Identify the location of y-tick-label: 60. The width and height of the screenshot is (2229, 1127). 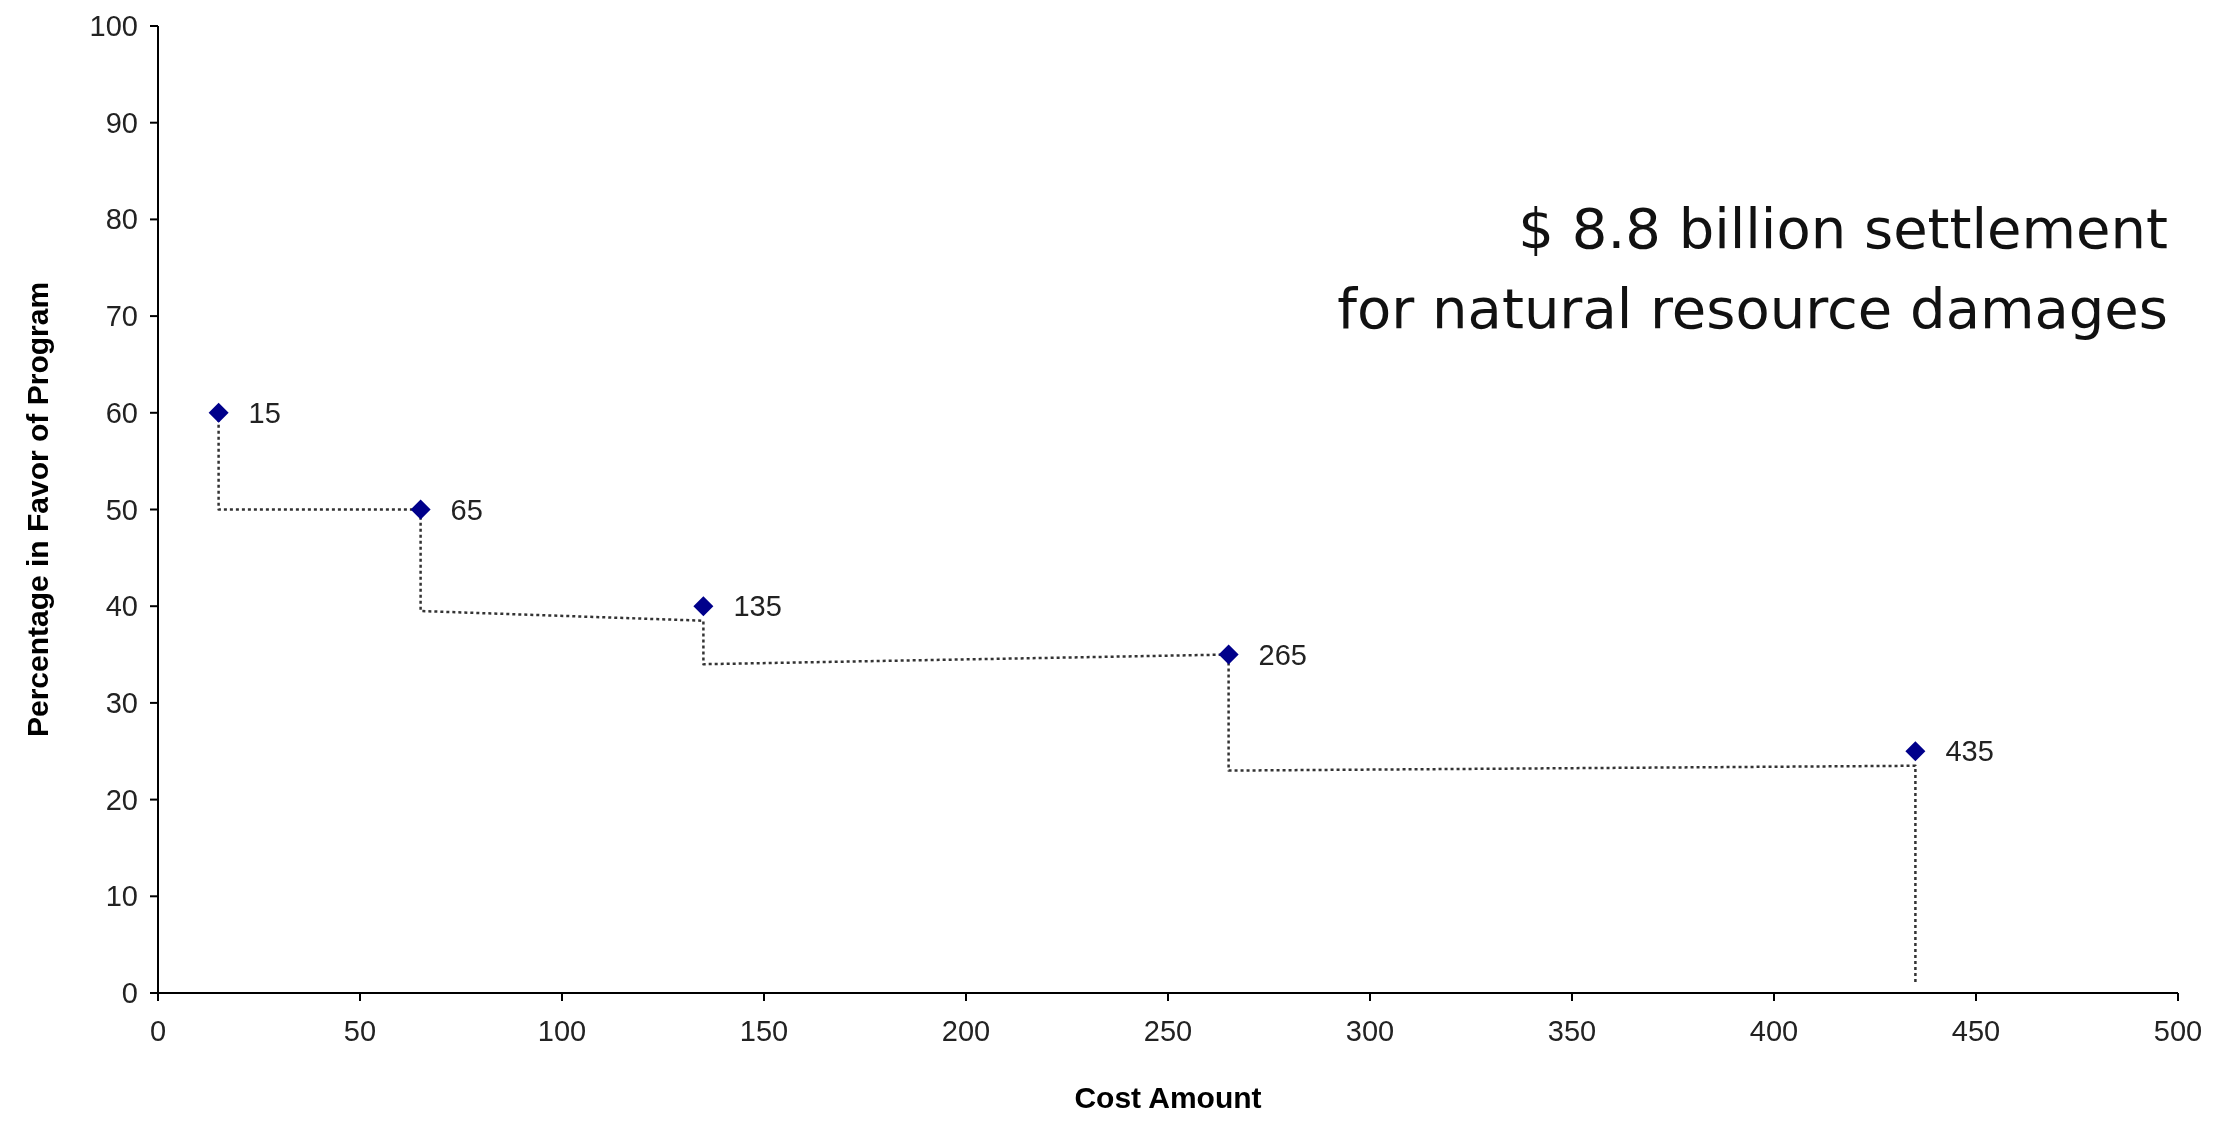
(121, 412).